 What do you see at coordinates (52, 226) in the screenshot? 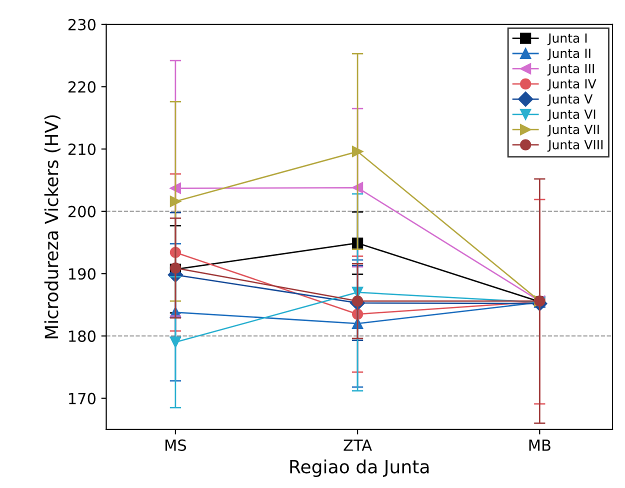
I see `y-axis-title: Microdureza Vickers (HV)` at bounding box center [52, 226].